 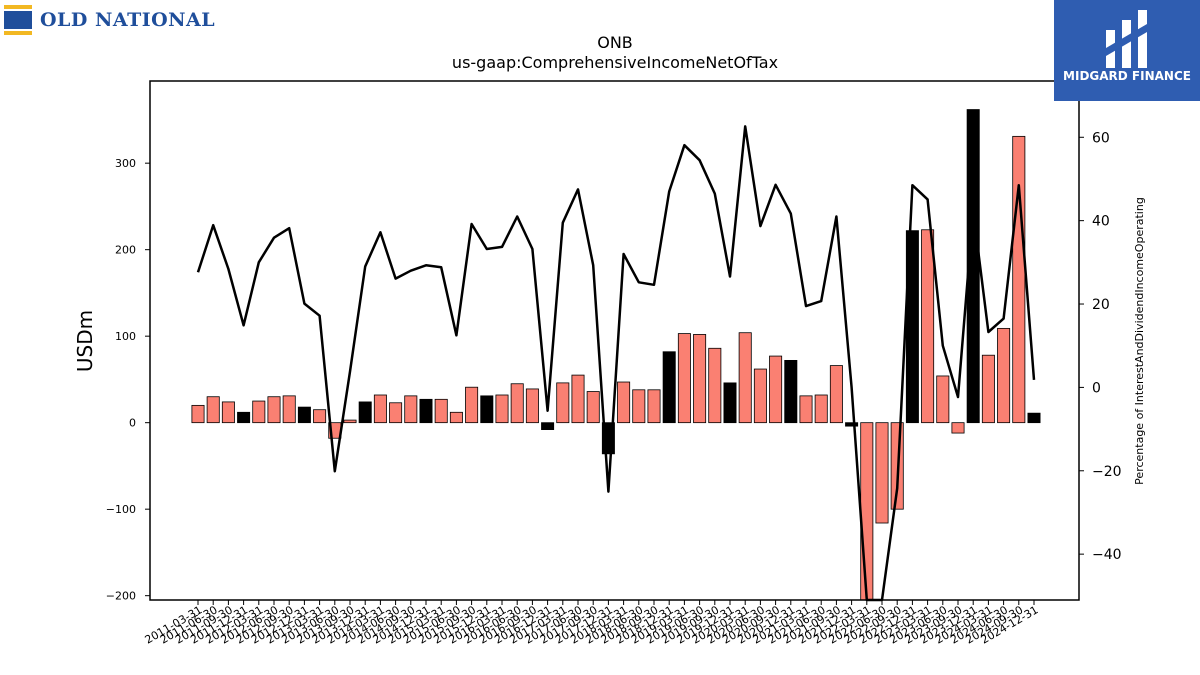 I want to click on y-tick-label: 0, so click(x=132, y=423).